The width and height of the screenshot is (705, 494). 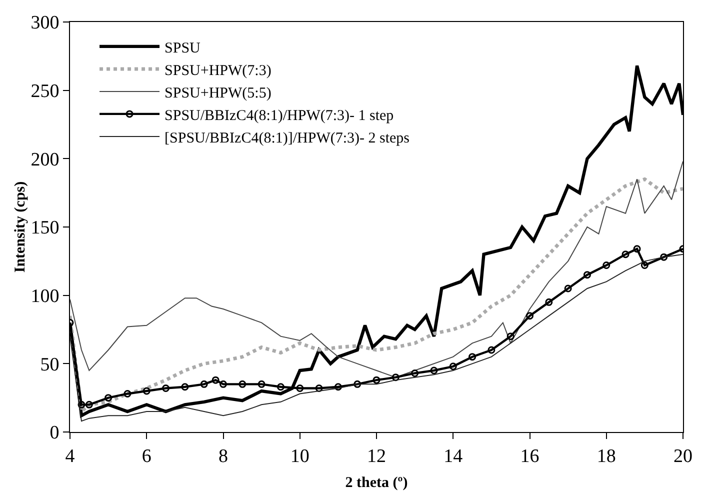 What do you see at coordinates (454, 456) in the screenshot?
I see `x-tick-label: 14` at bounding box center [454, 456].